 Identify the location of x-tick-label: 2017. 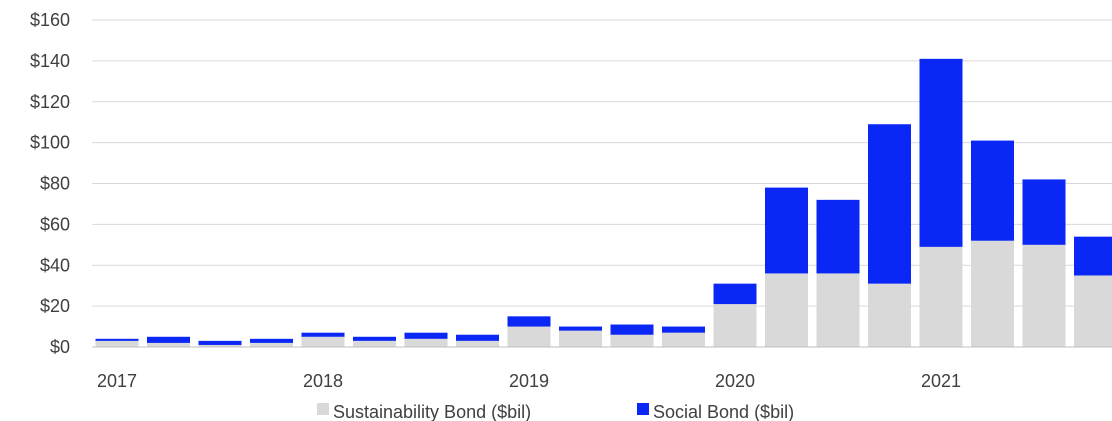
(117, 381).